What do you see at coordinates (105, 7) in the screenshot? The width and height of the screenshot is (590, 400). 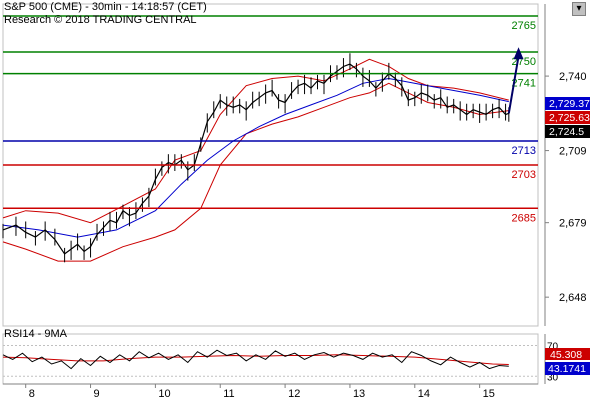 I see `chart-title: S&P 500 (CME) - 30min - 14:18:57 (CET)` at bounding box center [105, 7].